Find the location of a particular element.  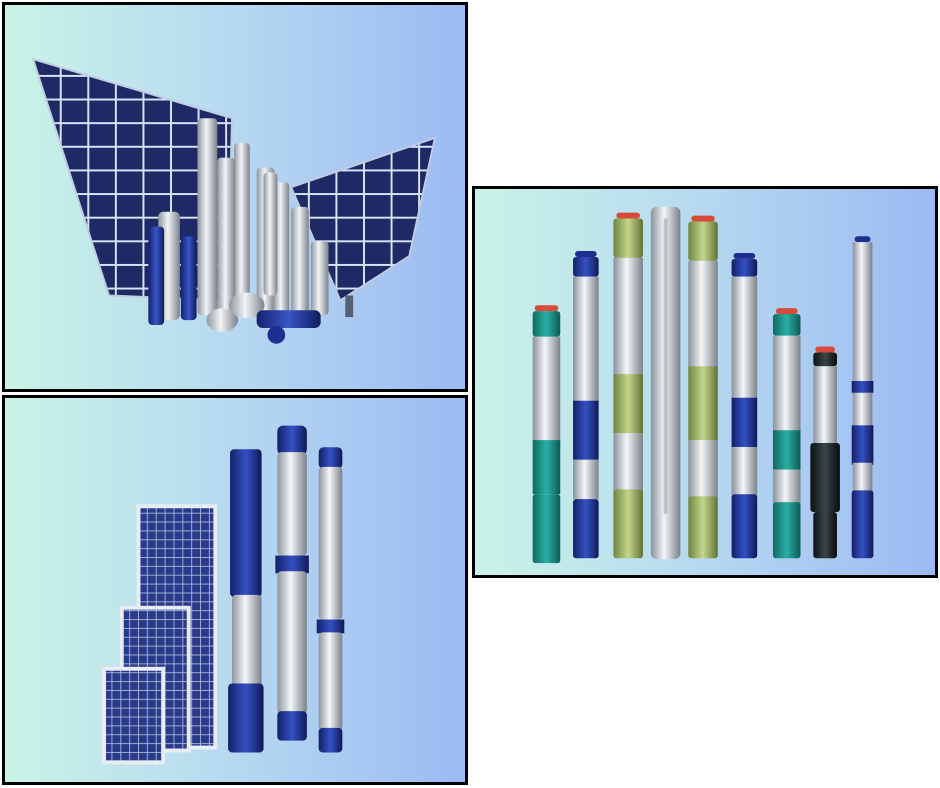

pump-2-blue is located at coordinates (586, 405).